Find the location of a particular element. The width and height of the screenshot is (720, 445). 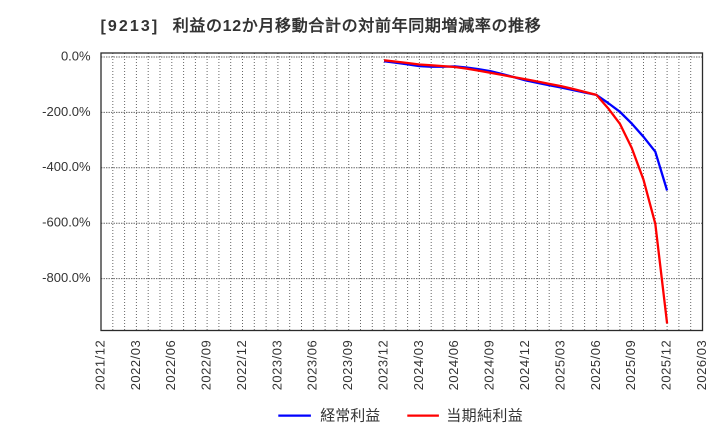

svg-text: 2022/12 is located at coordinates (241, 365).